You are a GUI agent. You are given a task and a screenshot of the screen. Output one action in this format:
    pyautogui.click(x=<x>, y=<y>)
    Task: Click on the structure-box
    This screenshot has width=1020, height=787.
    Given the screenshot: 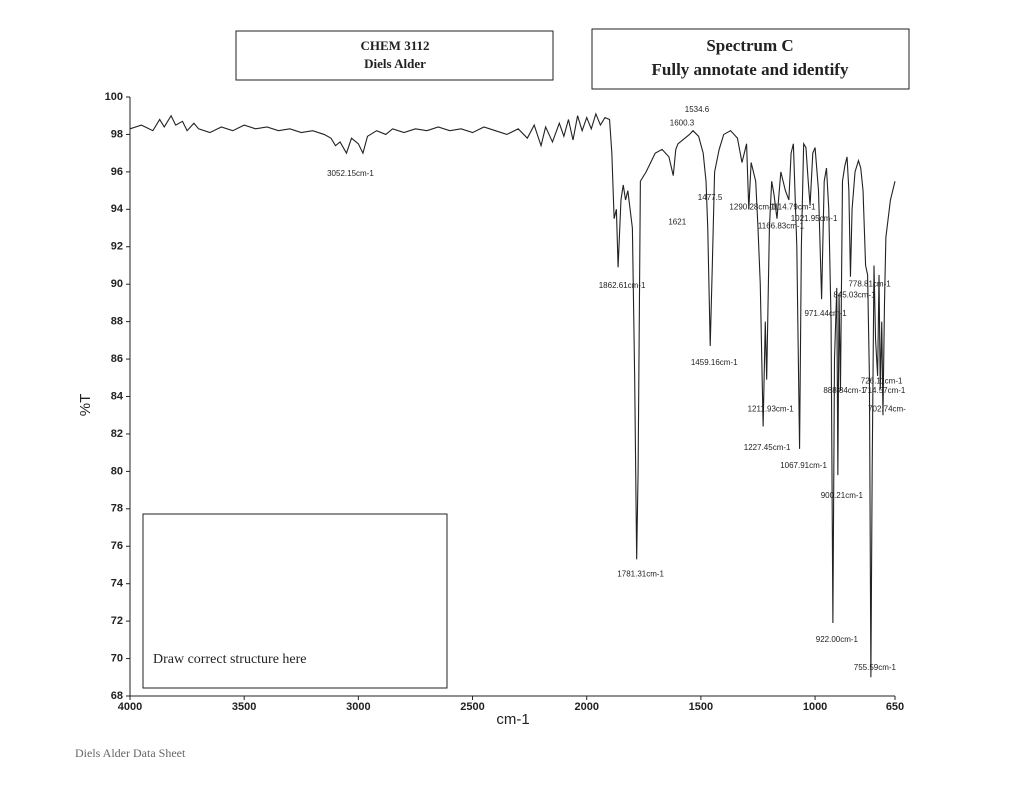 What is the action you would take?
    pyautogui.click(x=295, y=601)
    